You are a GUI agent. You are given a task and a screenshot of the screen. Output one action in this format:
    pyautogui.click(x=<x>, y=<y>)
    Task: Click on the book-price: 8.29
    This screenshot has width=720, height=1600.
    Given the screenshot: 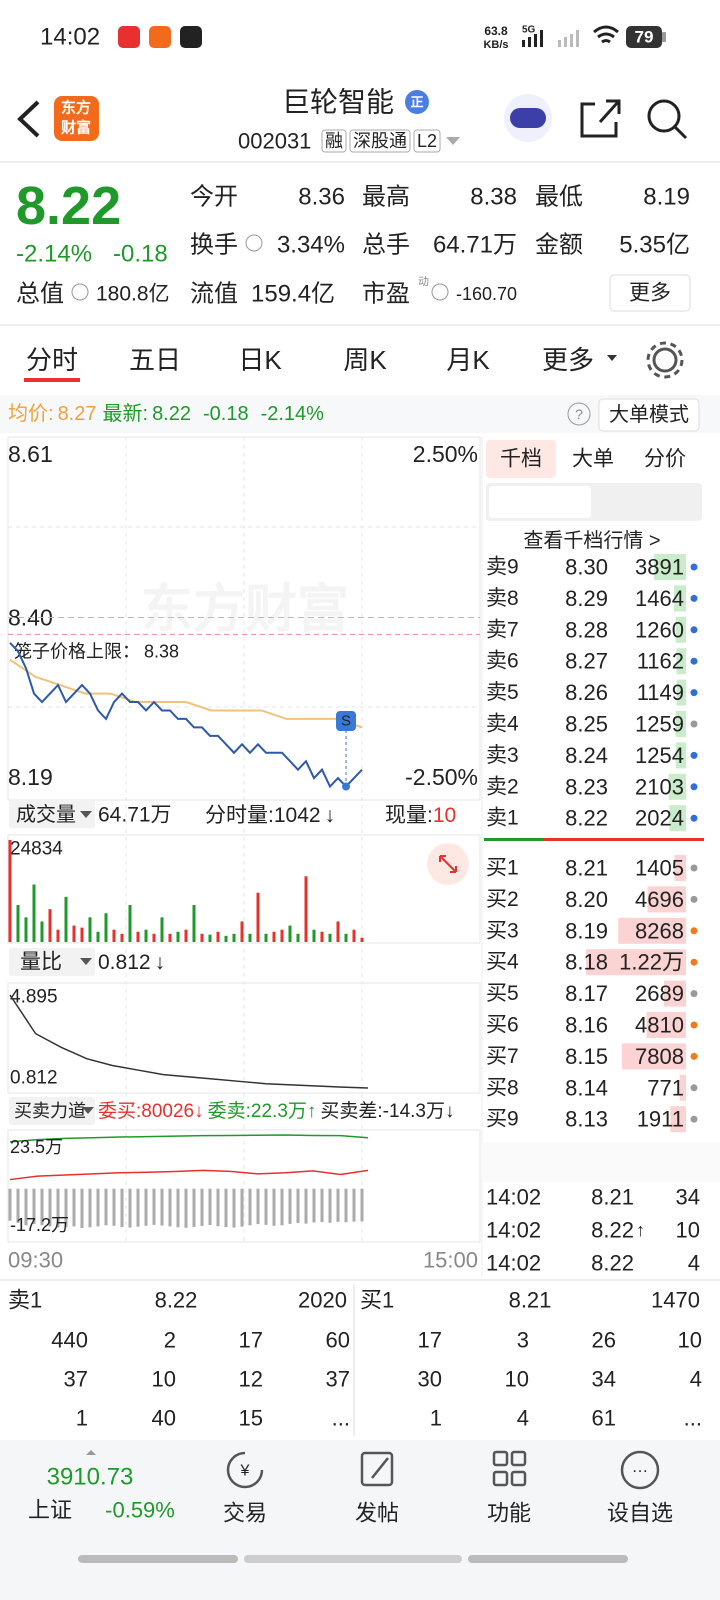 What is the action you would take?
    pyautogui.click(x=586, y=598)
    